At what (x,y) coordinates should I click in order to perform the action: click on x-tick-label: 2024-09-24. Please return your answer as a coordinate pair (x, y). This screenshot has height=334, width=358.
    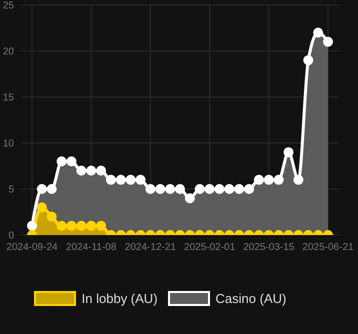
    Looking at the image, I should click on (32, 248).